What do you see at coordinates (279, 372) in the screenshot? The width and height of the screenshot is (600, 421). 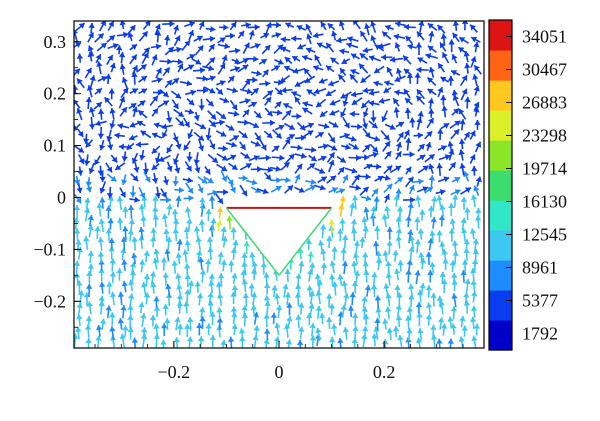 I see `x-tick-label: 0` at bounding box center [279, 372].